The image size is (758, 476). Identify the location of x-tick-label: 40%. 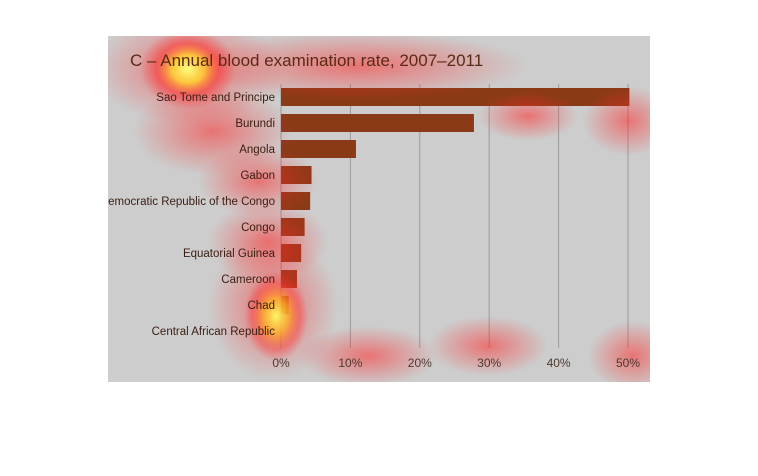
(559, 363).